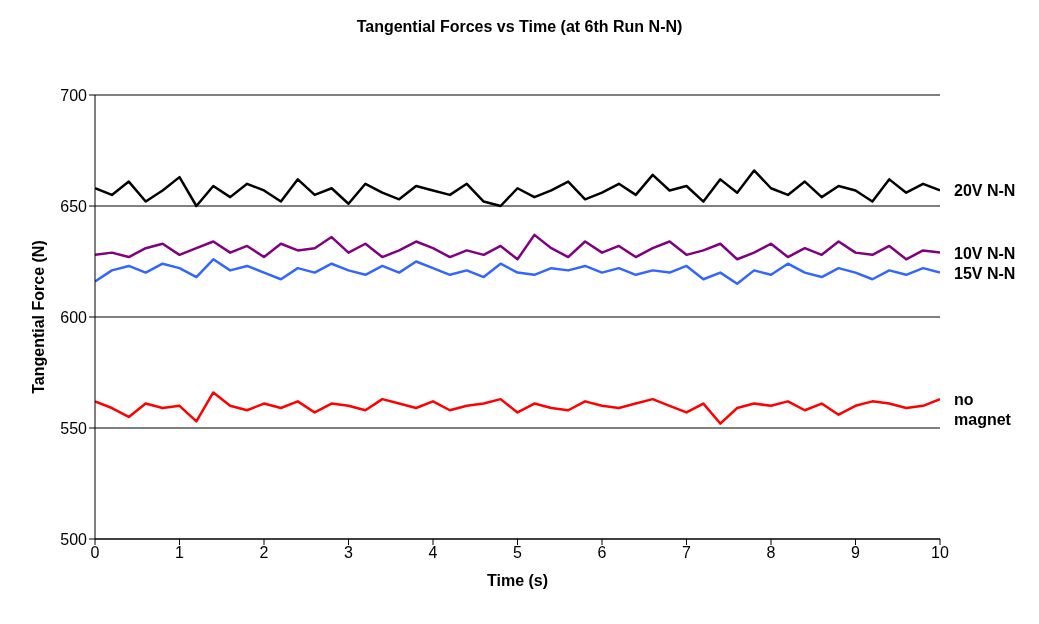 The height and width of the screenshot is (624, 1039). What do you see at coordinates (74, 539) in the screenshot?
I see `y-tick-label: 500` at bounding box center [74, 539].